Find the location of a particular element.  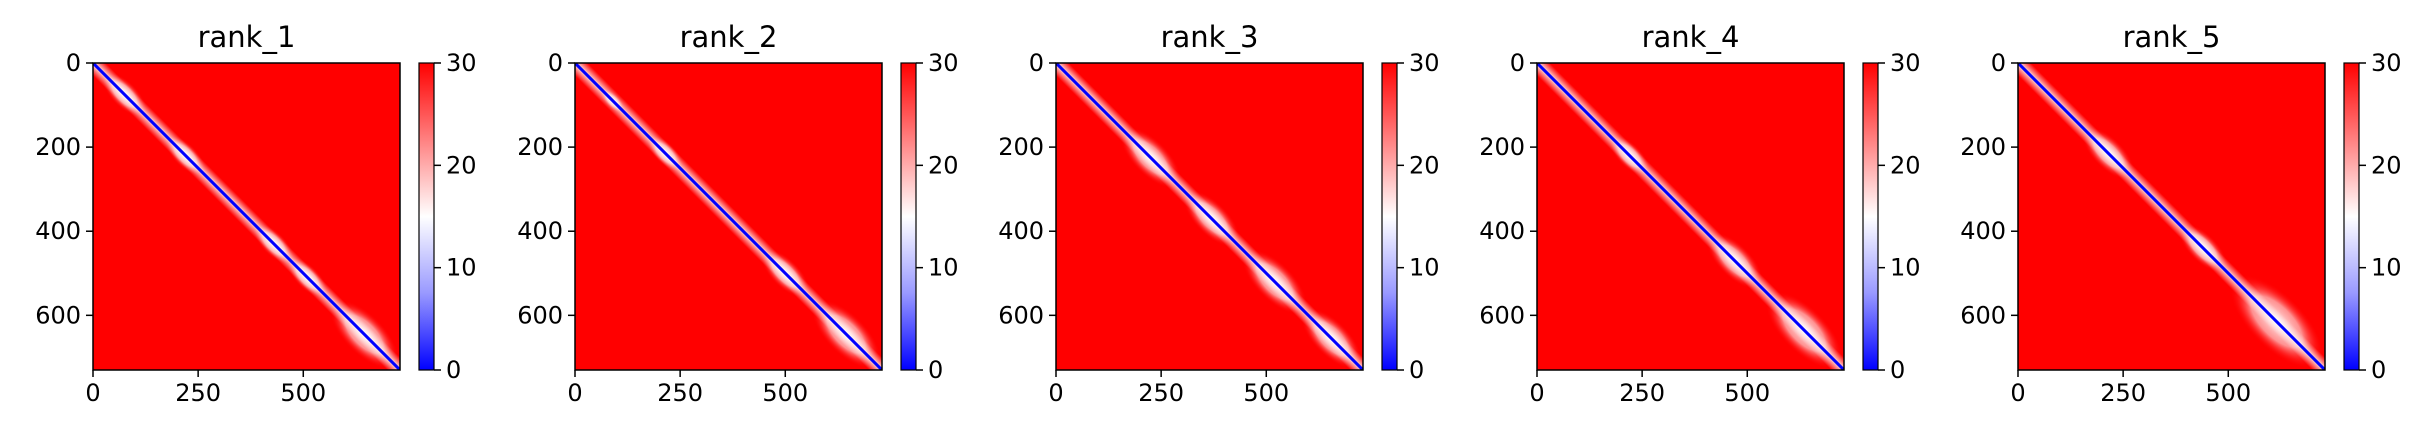

panel-title: rank_3 is located at coordinates (1210, 37).